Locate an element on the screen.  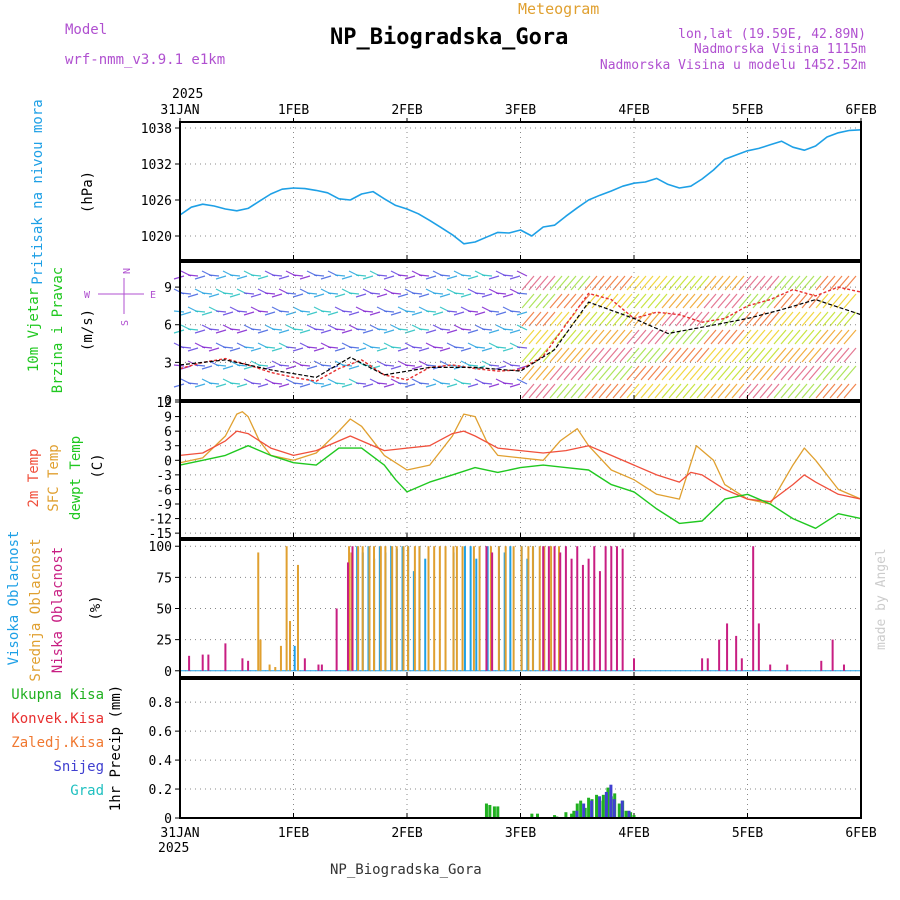
x-tick-label-bottom: 6FEB is located at coordinates (860, 833).